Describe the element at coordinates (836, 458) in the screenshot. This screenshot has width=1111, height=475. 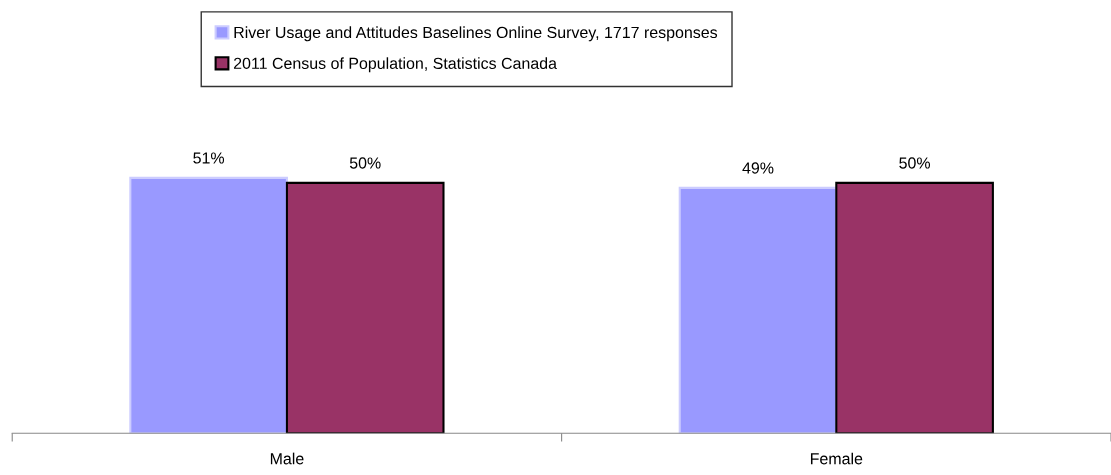
I see `x-tick-label: Female` at that location.